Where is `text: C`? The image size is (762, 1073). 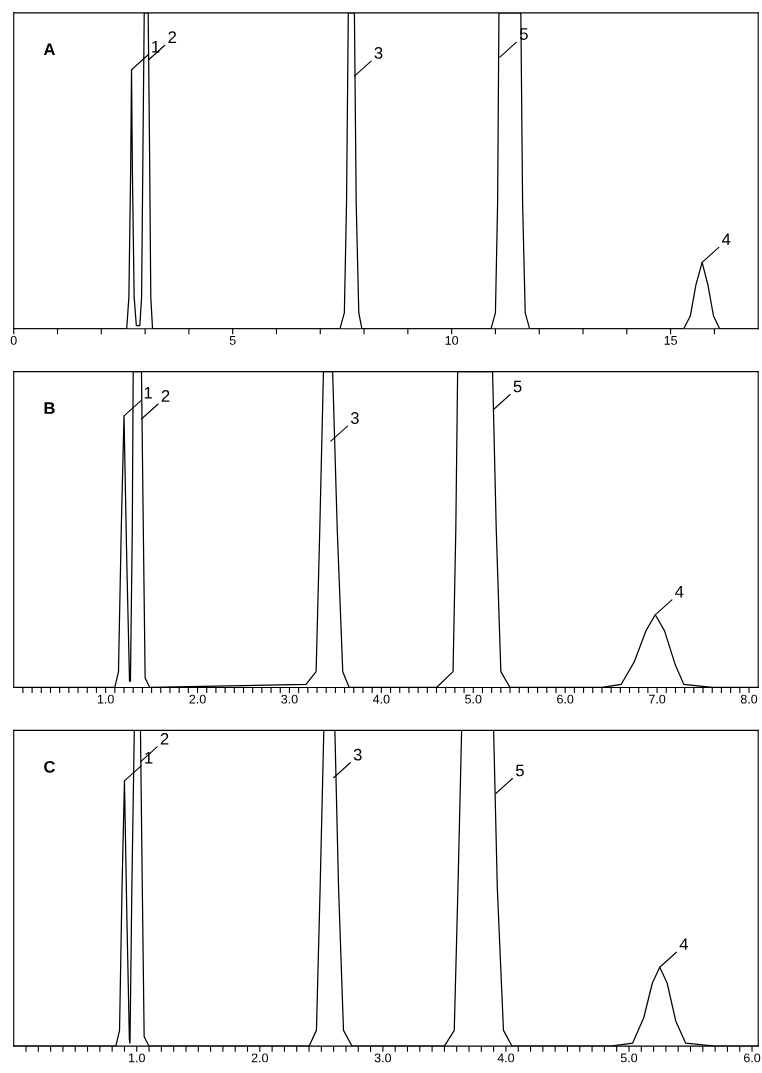 text: C is located at coordinates (50, 766).